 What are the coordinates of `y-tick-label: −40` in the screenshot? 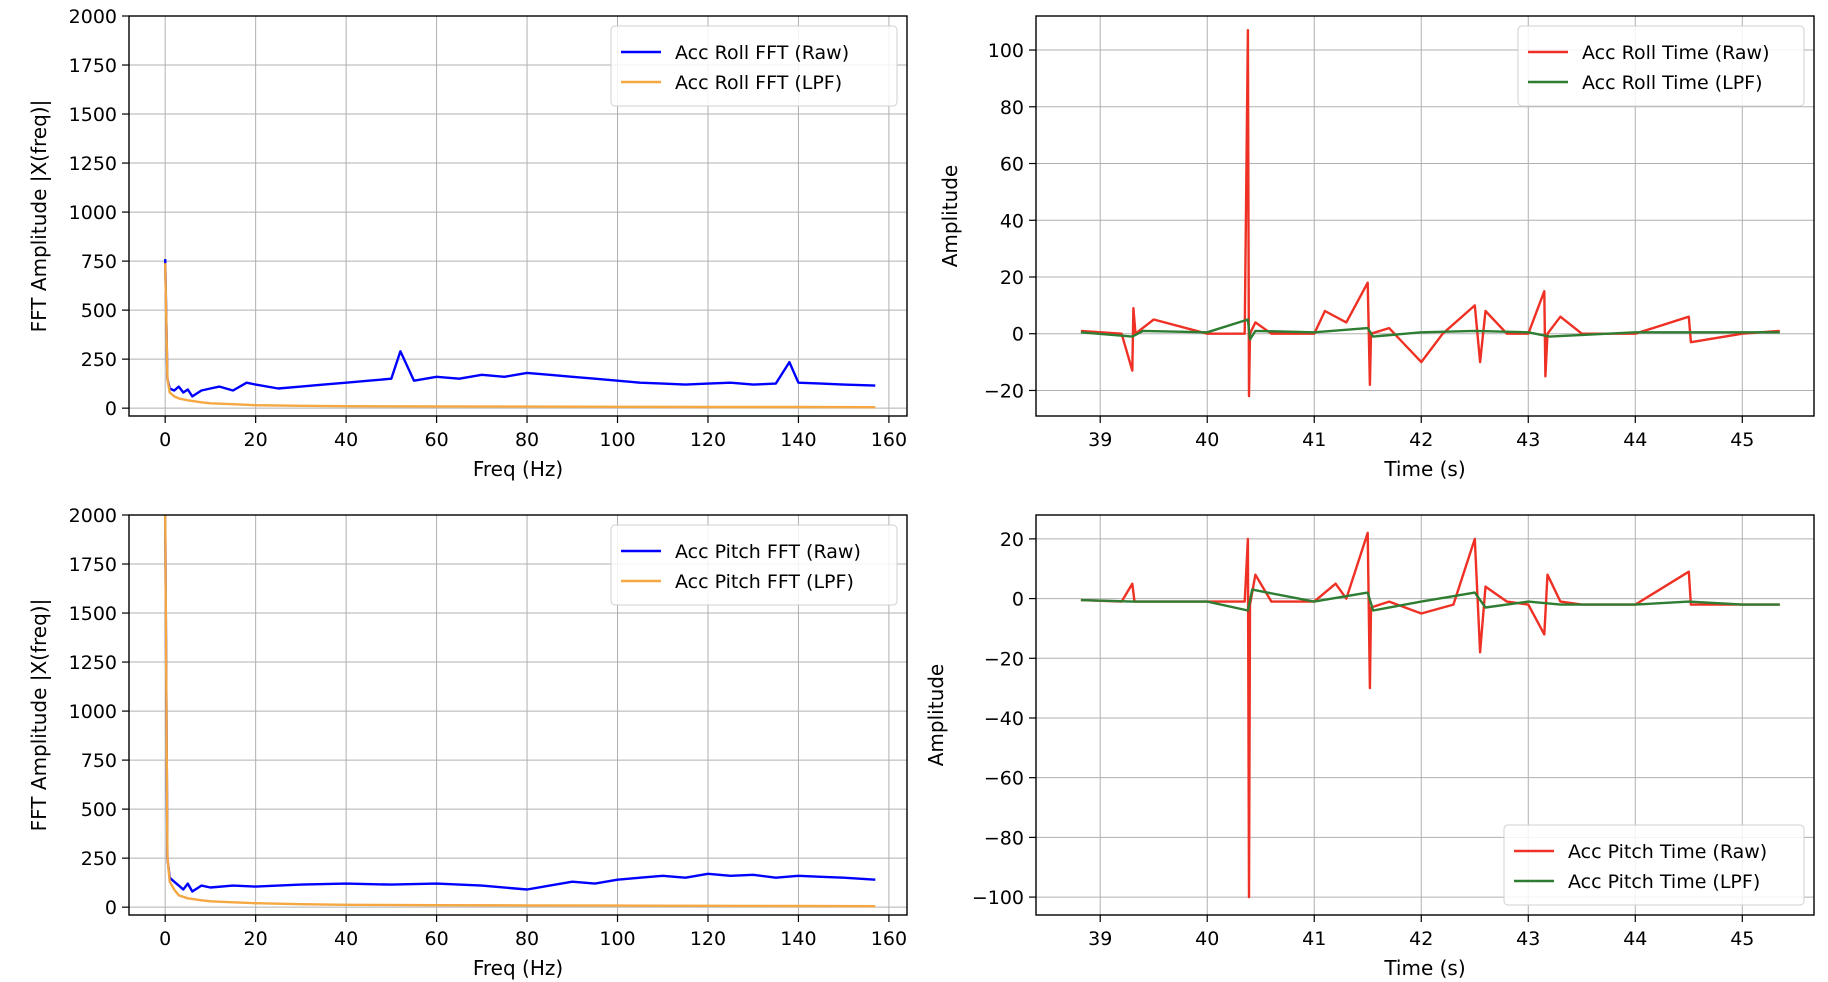 It's located at (1004, 719).